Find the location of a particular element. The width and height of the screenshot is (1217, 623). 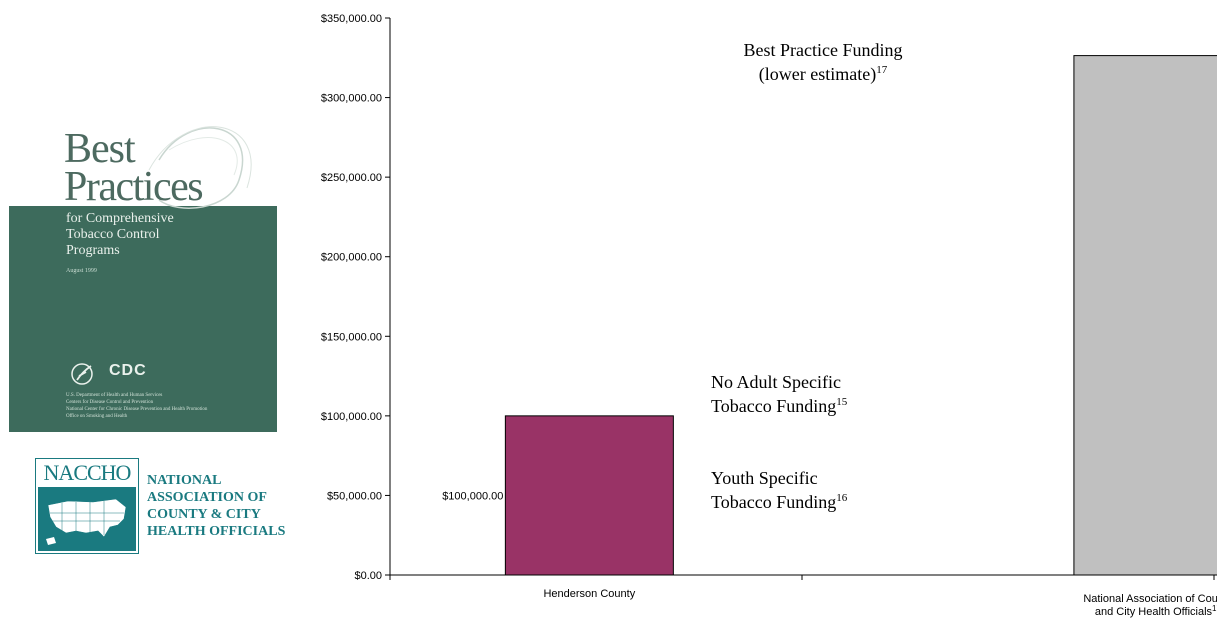

cover-subtitle-line-3: Programs is located at coordinates (93, 250).